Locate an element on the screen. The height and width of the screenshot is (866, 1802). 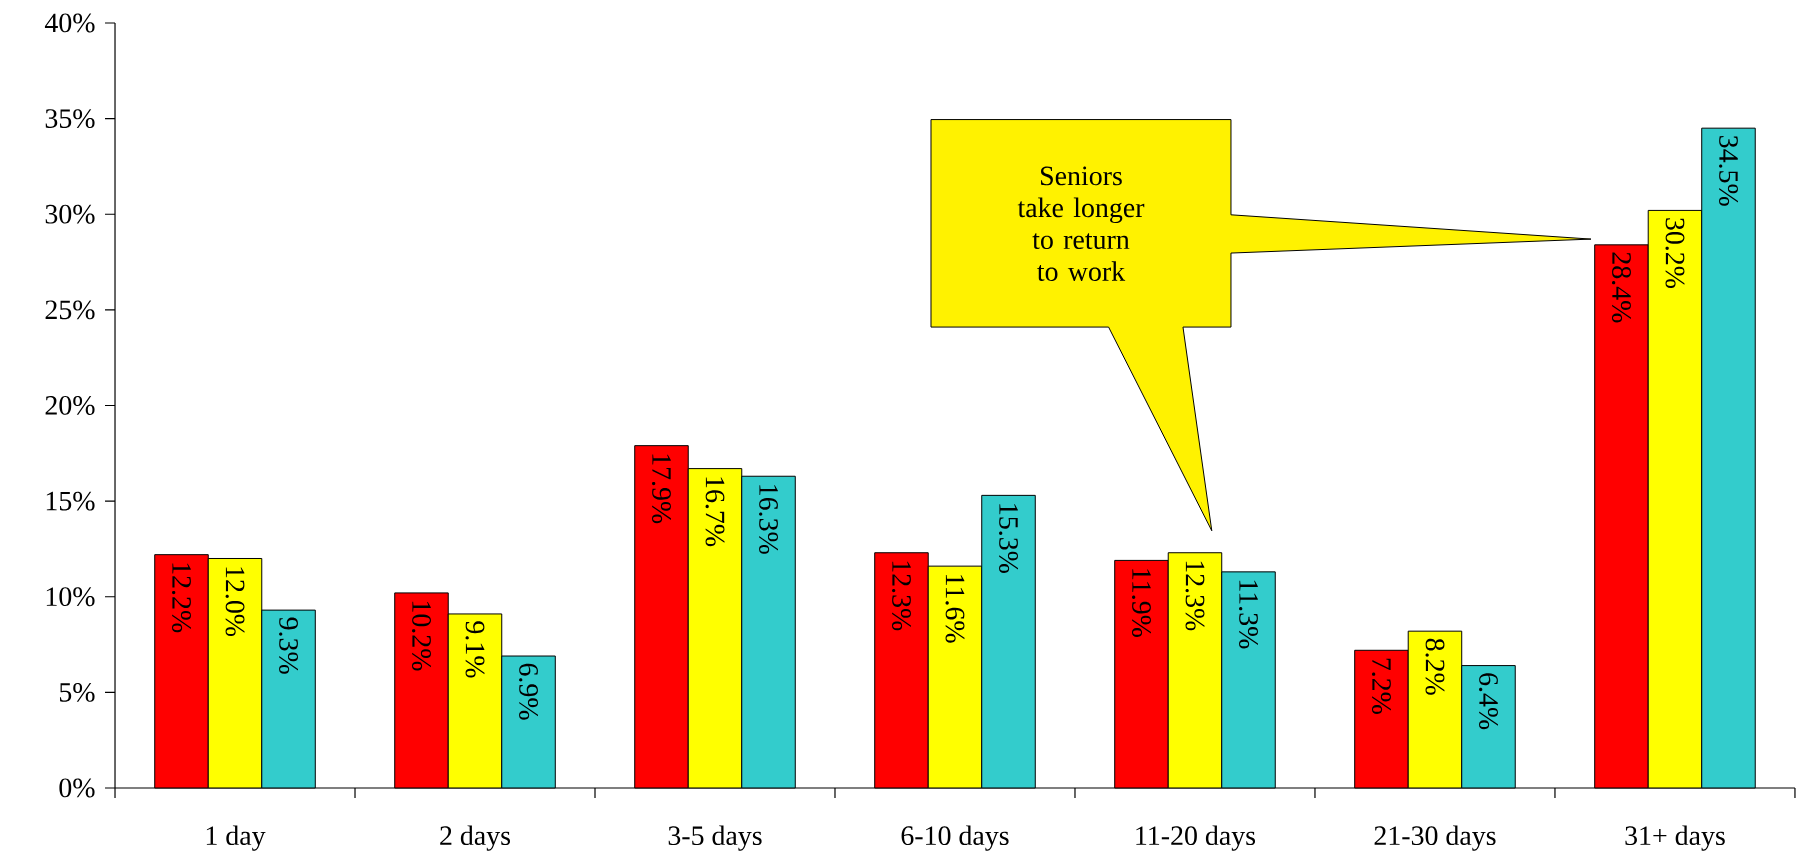
x-tick-label: 1 day is located at coordinates (236, 838).